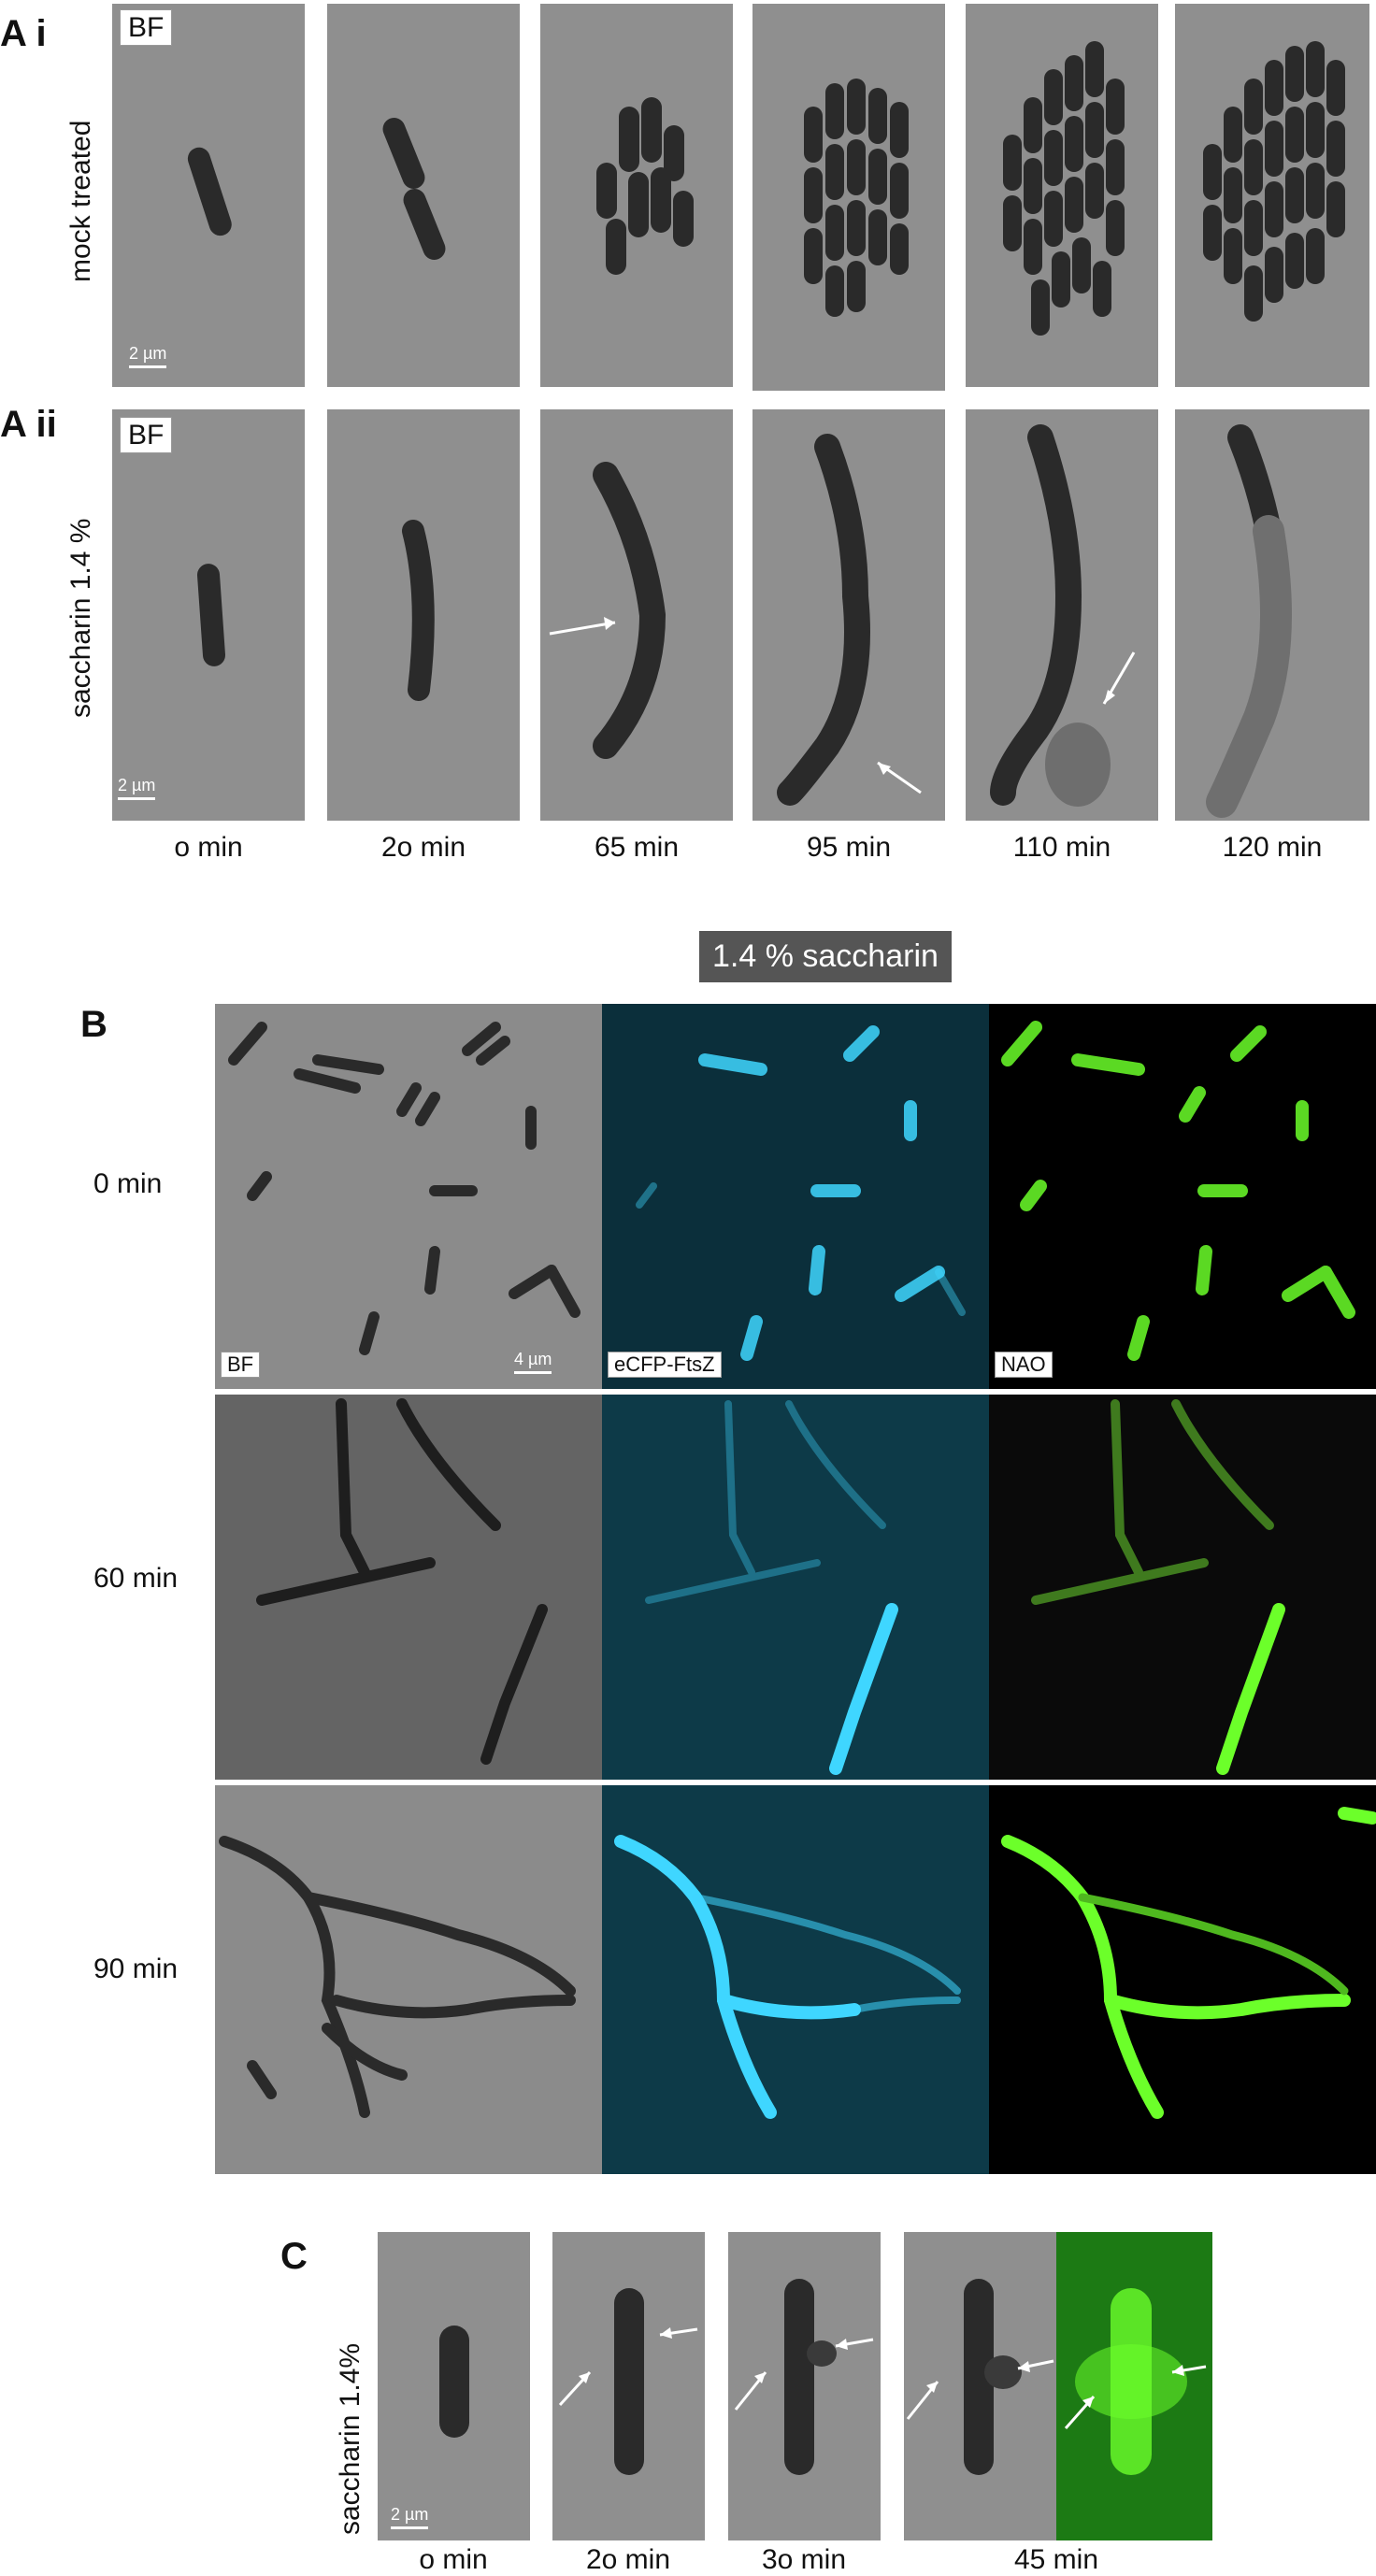  What do you see at coordinates (294, 2256) in the screenshot?
I see `panel-c-letter: C` at bounding box center [294, 2256].